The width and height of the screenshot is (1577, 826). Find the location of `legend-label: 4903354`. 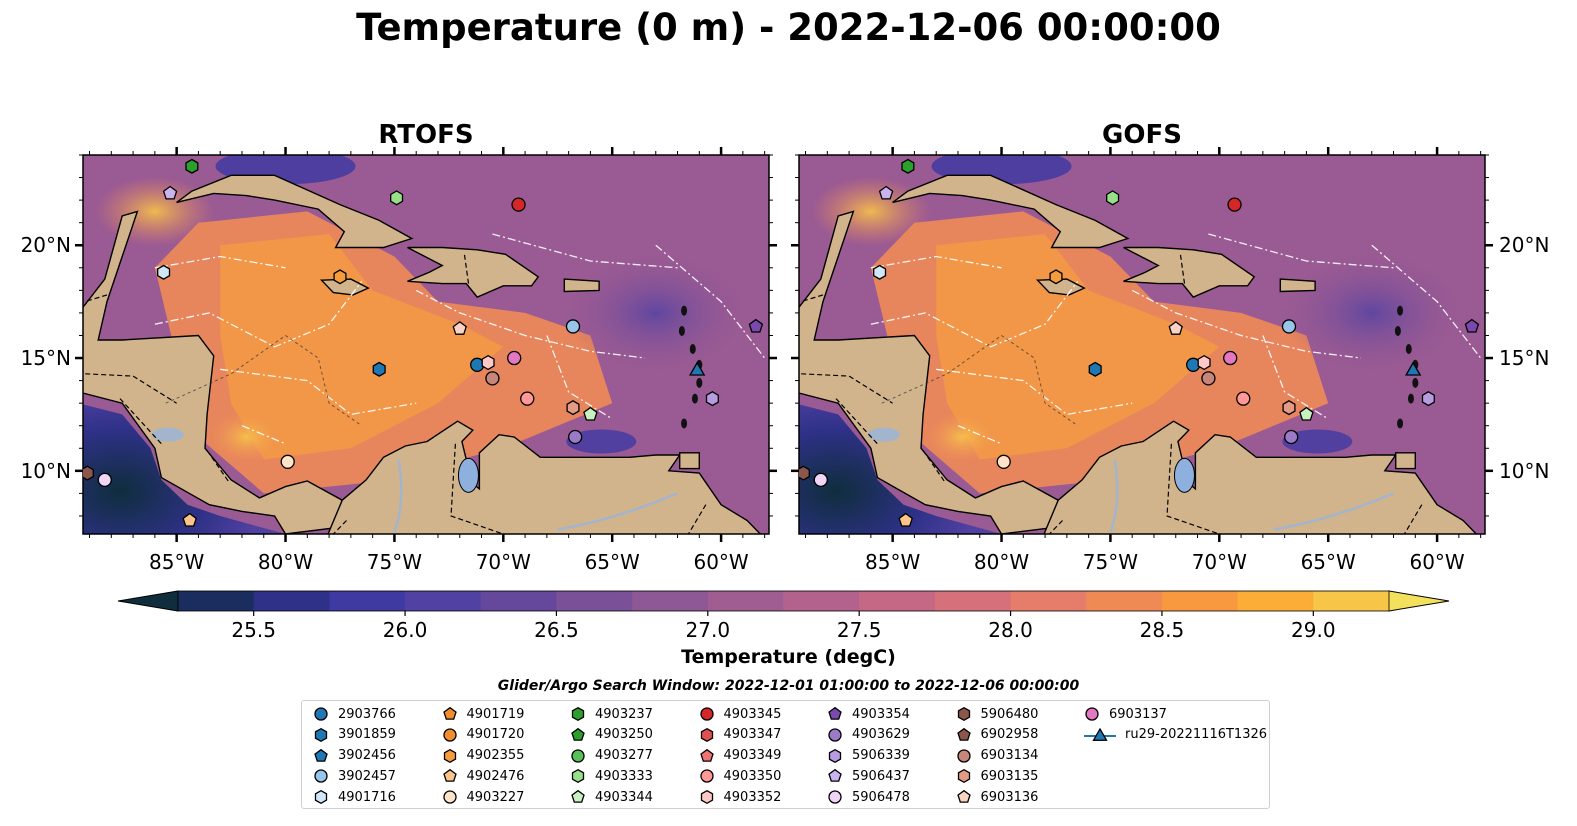

legend-label: 4903354 is located at coordinates (881, 714).